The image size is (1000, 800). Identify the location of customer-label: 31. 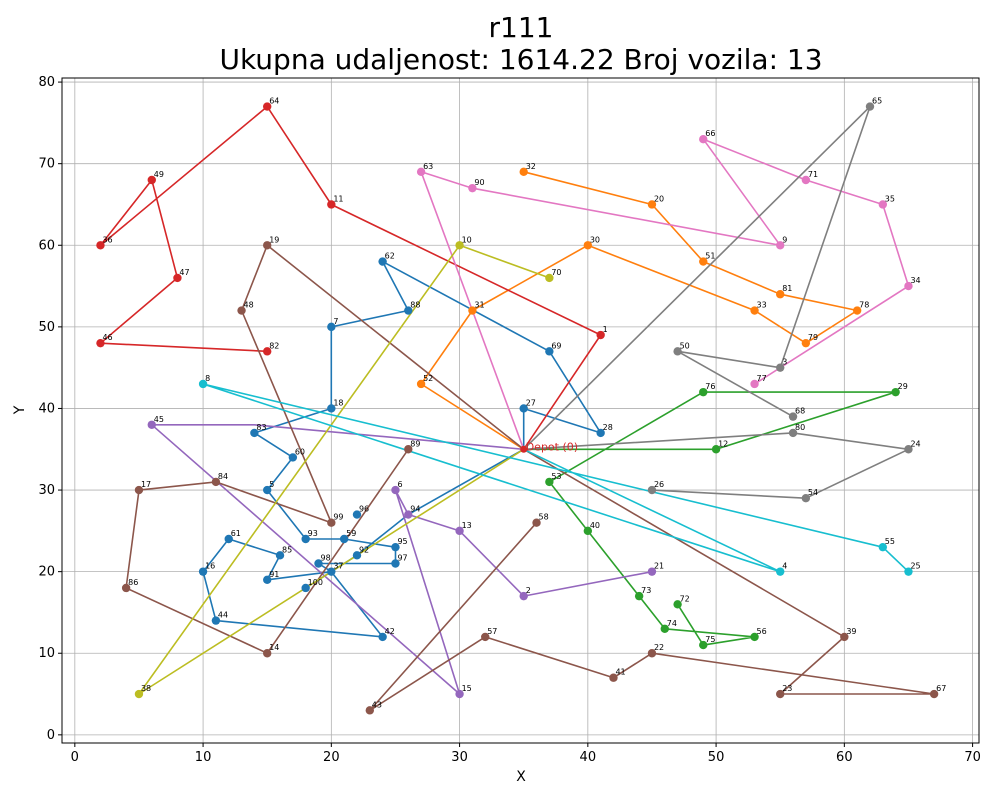
(479, 305).